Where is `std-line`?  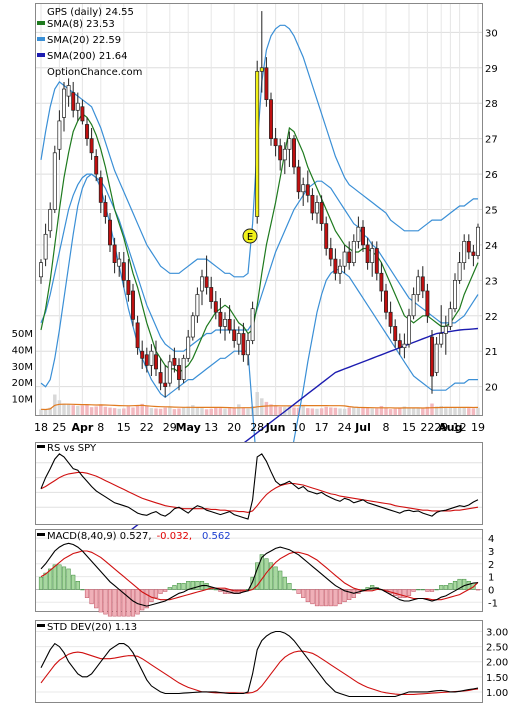
std-line is located at coordinates (259, 664).